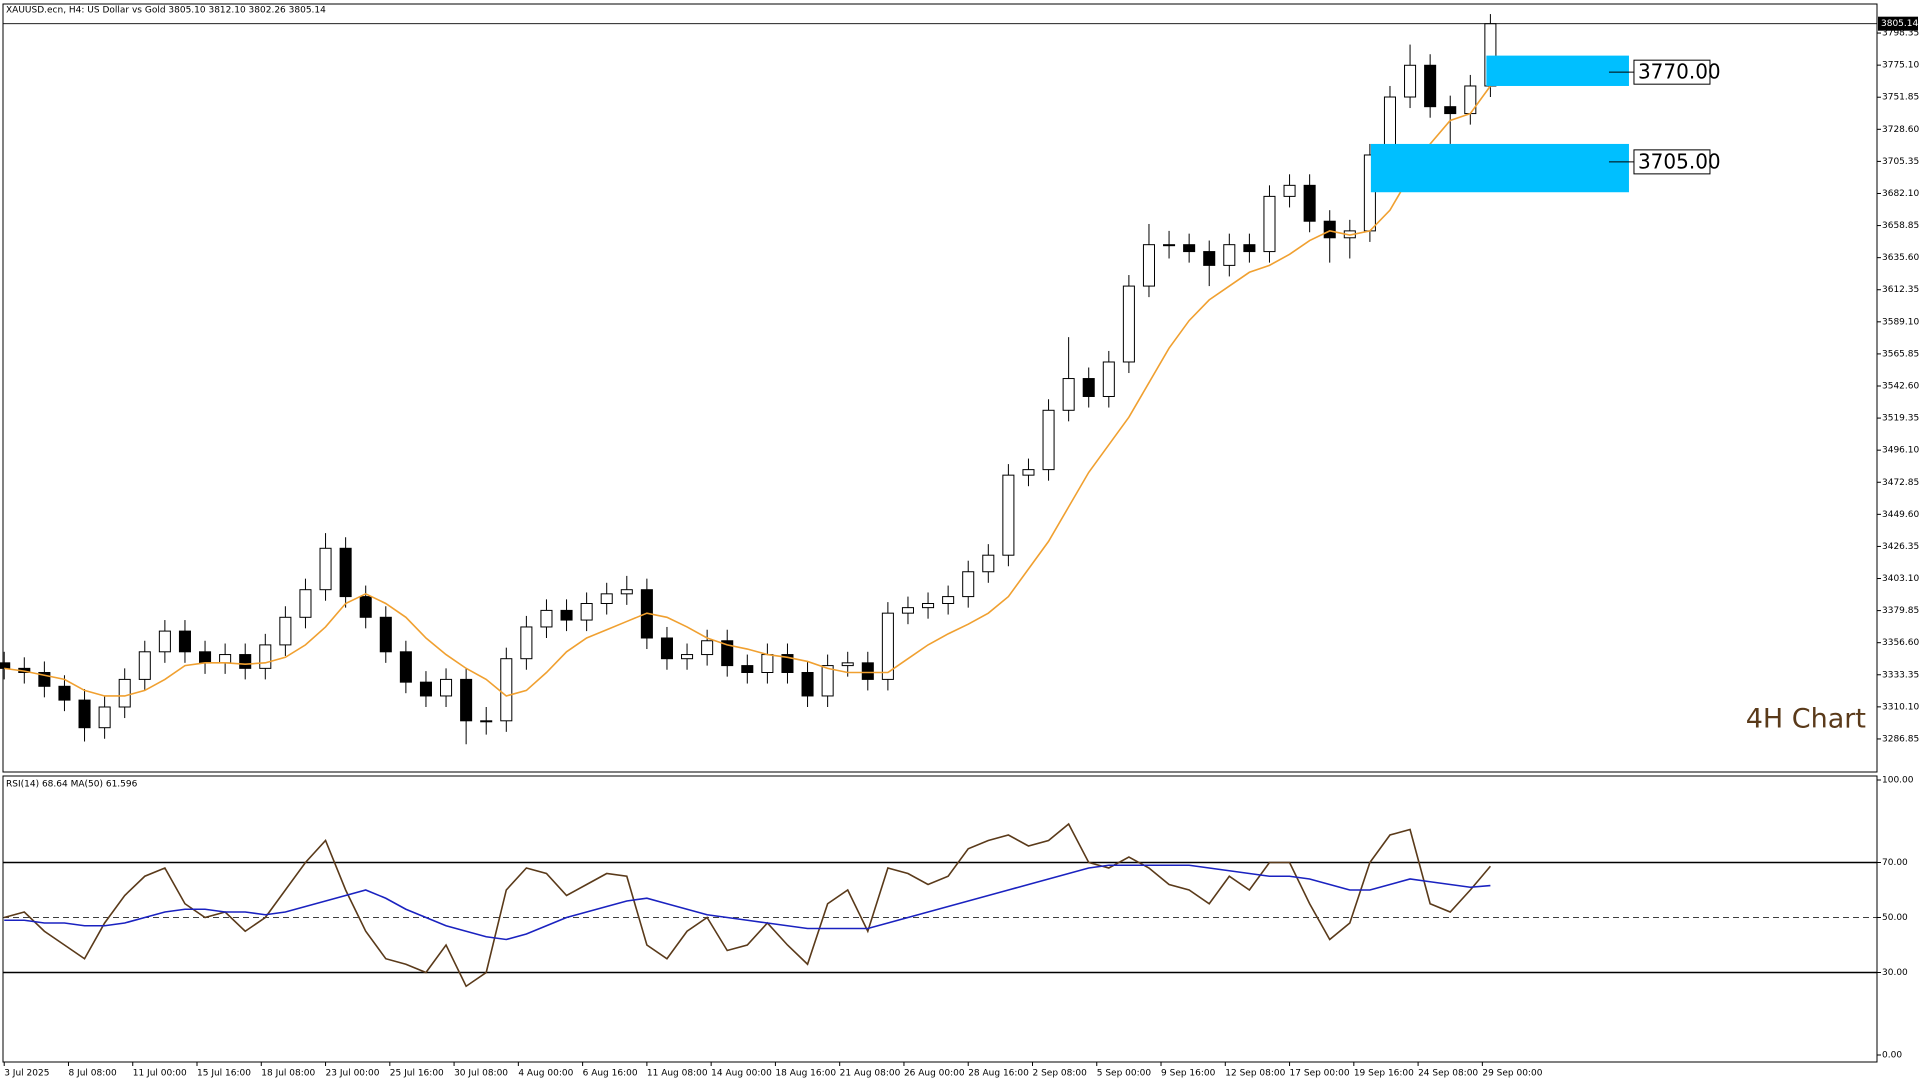 The height and width of the screenshot is (1080, 1920). I want to click on rsi-title: RSI(14) 68.64 MA(50) 61.596, so click(72, 785).